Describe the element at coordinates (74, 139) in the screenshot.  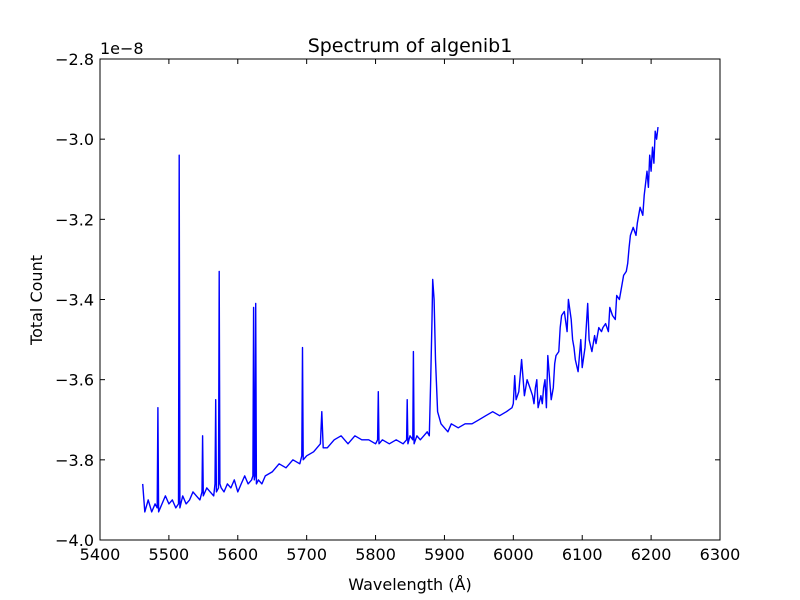
I see `y-tick-label: −3.0` at that location.